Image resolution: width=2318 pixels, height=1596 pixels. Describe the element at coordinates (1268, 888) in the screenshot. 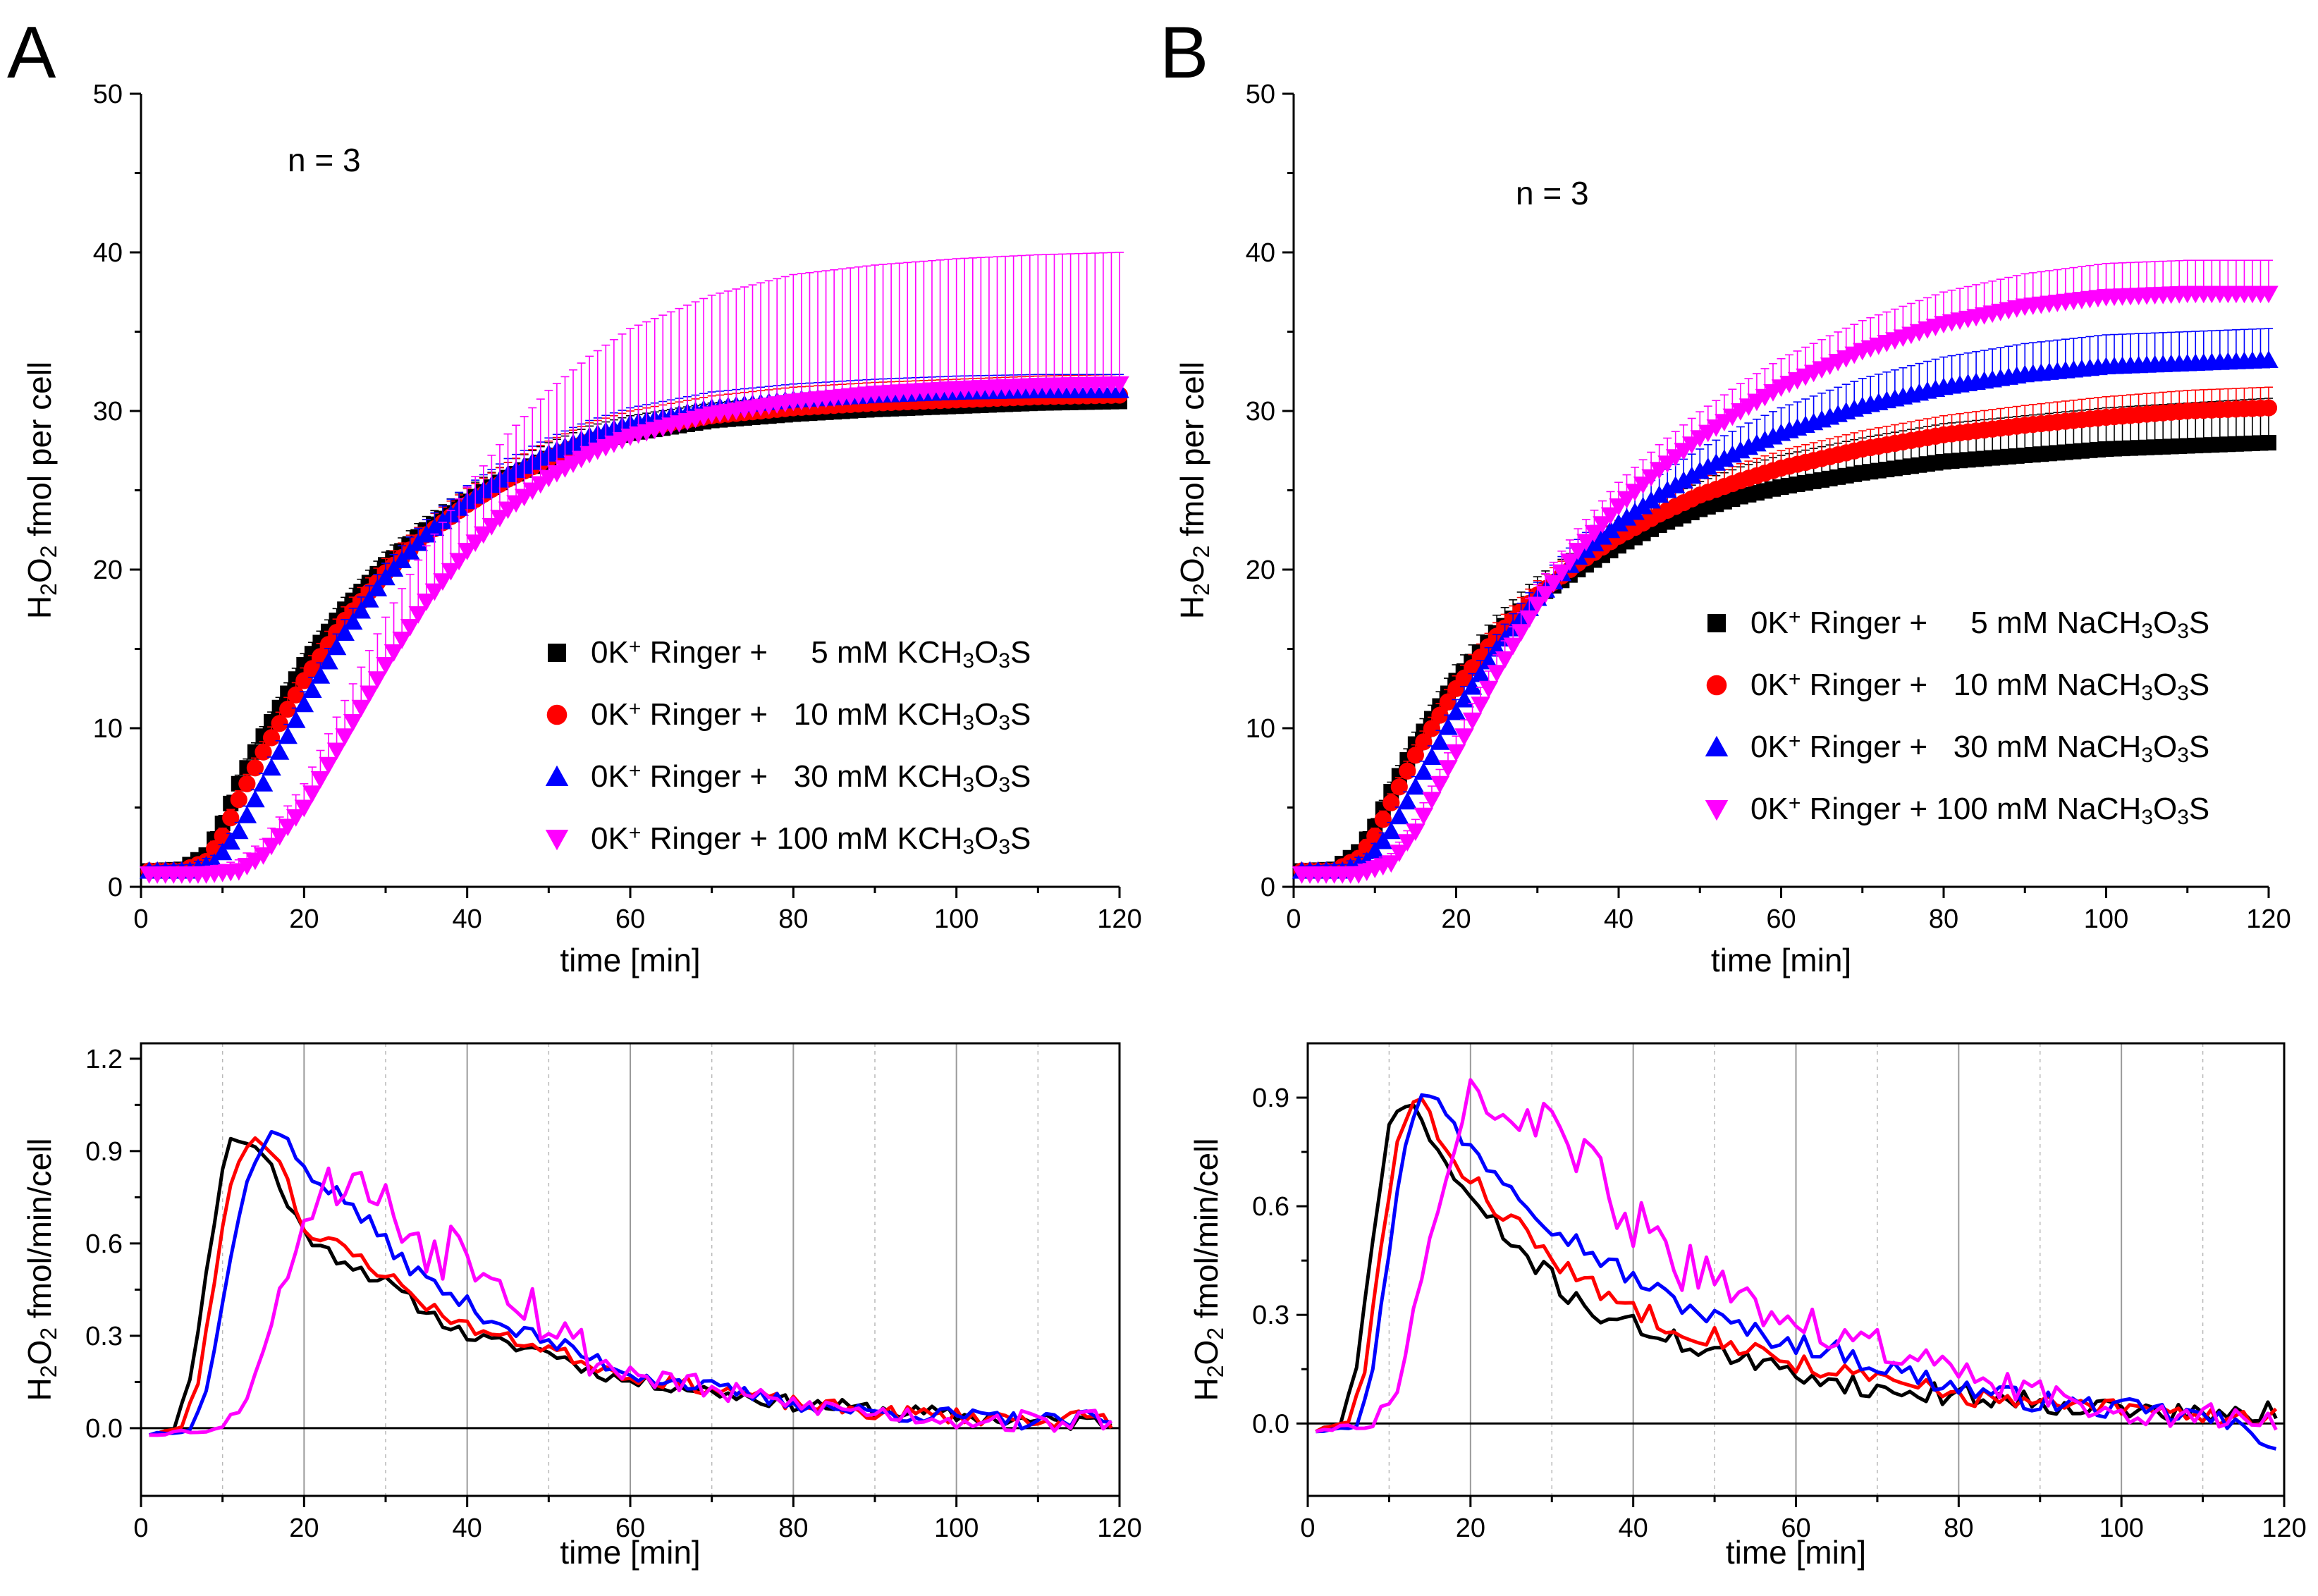

I see `y-tick-label: 0` at that location.